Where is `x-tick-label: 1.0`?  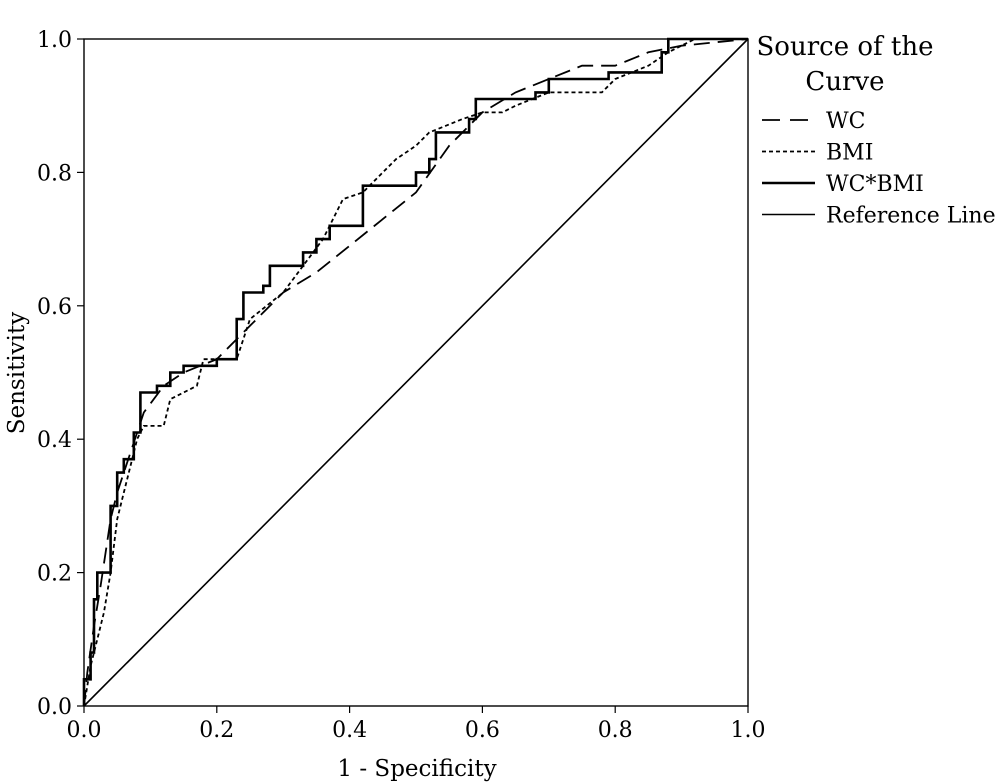
x-tick-label: 1.0 is located at coordinates (748, 730).